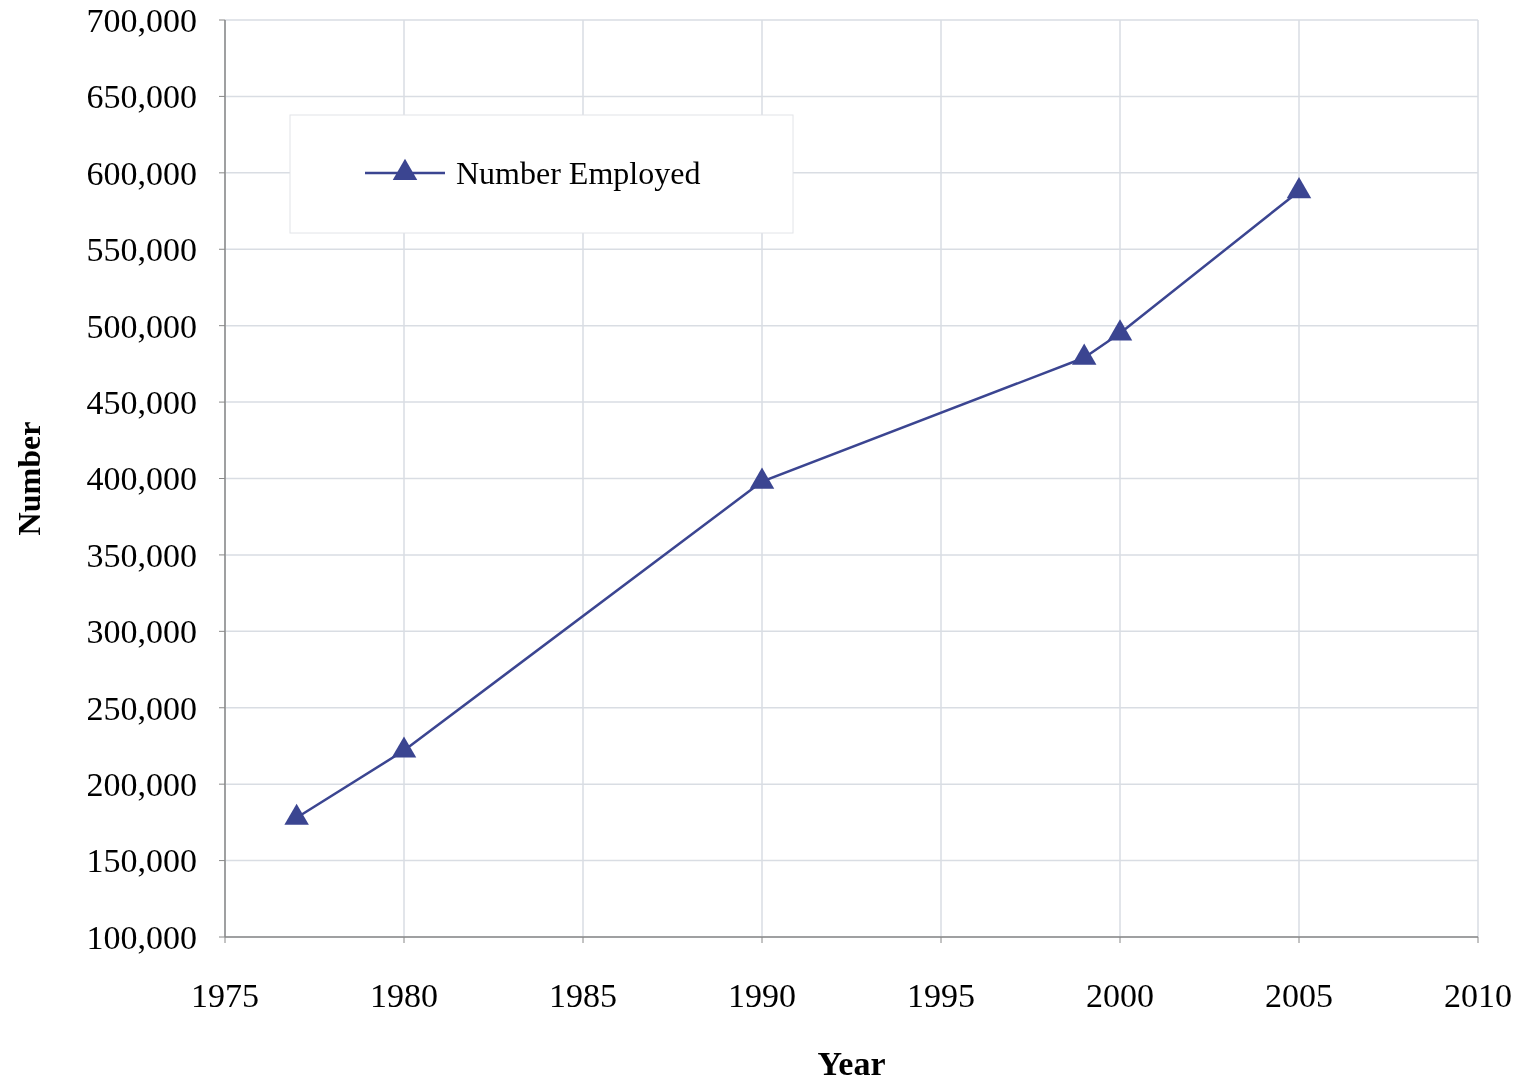 This screenshot has height=1084, width=1527. What do you see at coordinates (141, 479) in the screenshot?
I see `y-tick-label: 400,000` at bounding box center [141, 479].